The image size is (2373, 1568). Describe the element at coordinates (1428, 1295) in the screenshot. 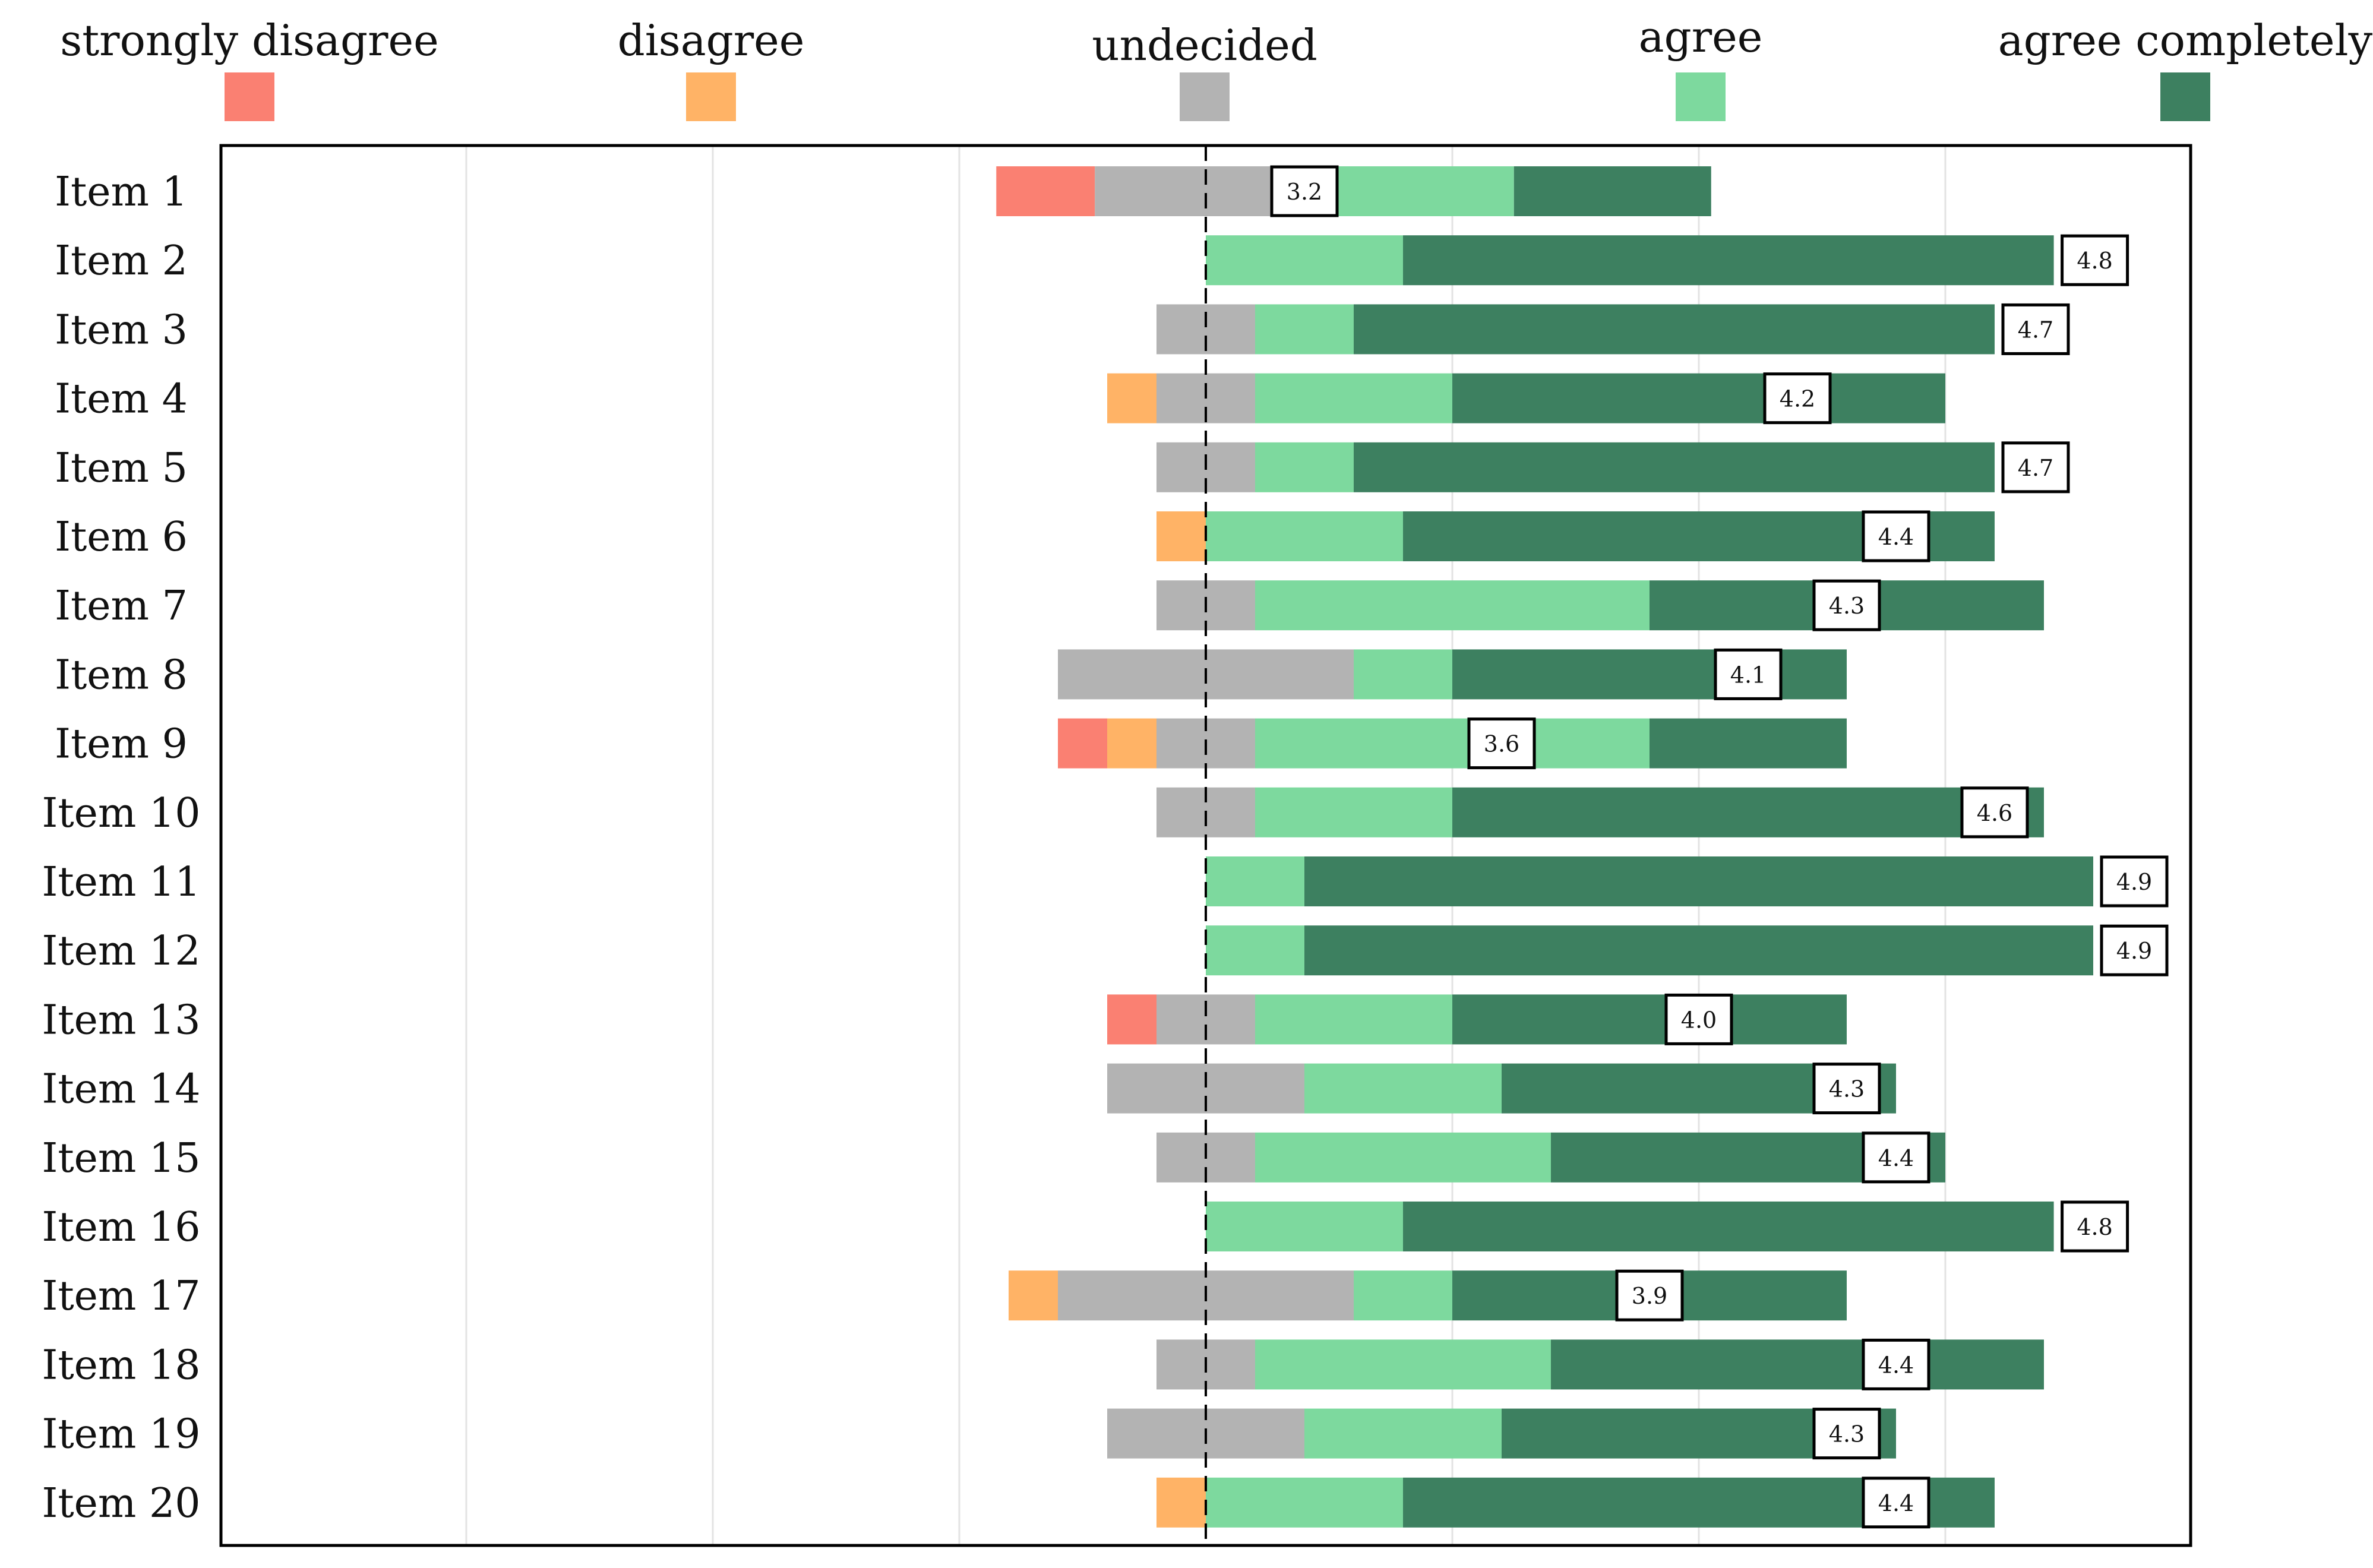

I see `bar-row: 3.9` at that location.